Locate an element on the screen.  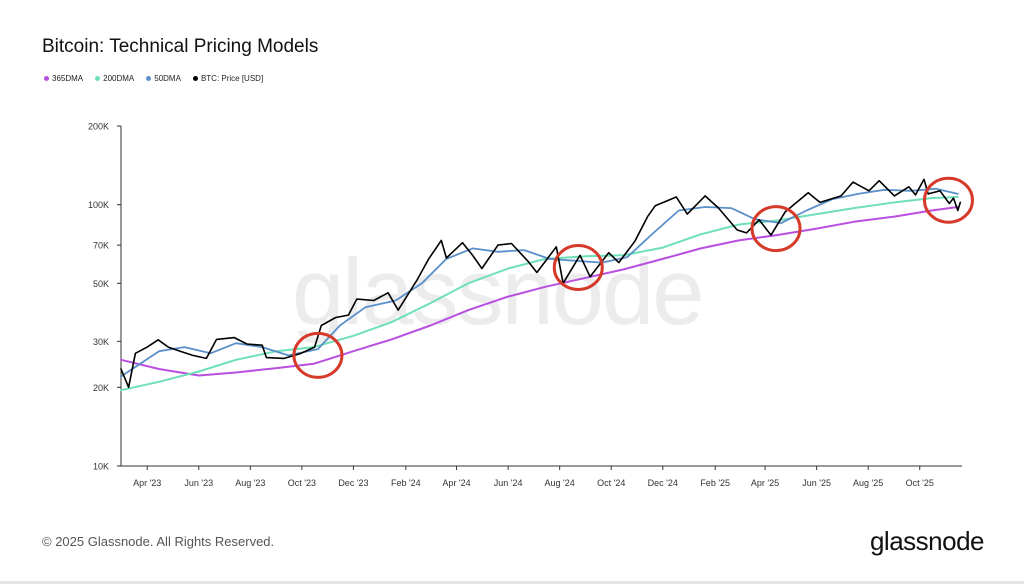
y-tick-label: 10K is located at coordinates (101, 467).